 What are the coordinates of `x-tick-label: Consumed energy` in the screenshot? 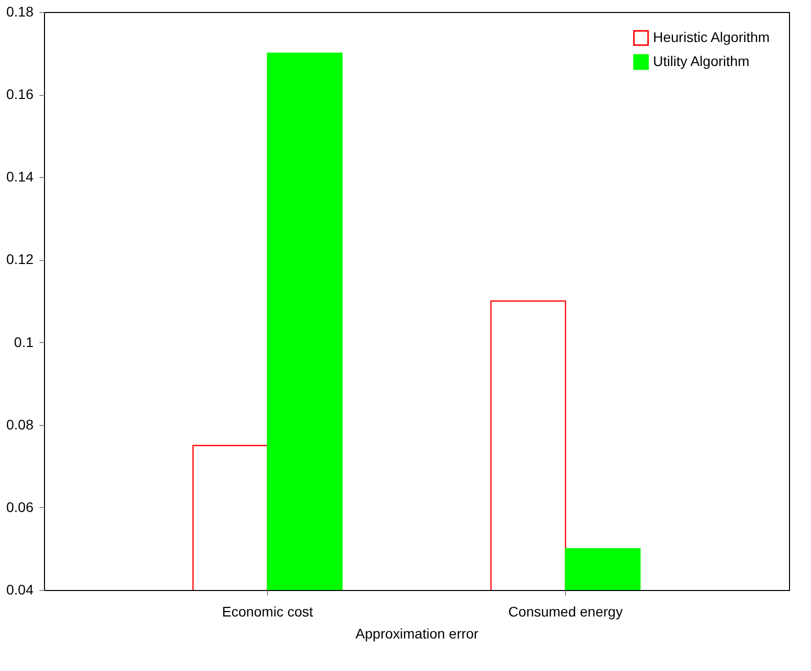 It's located at (565, 612).